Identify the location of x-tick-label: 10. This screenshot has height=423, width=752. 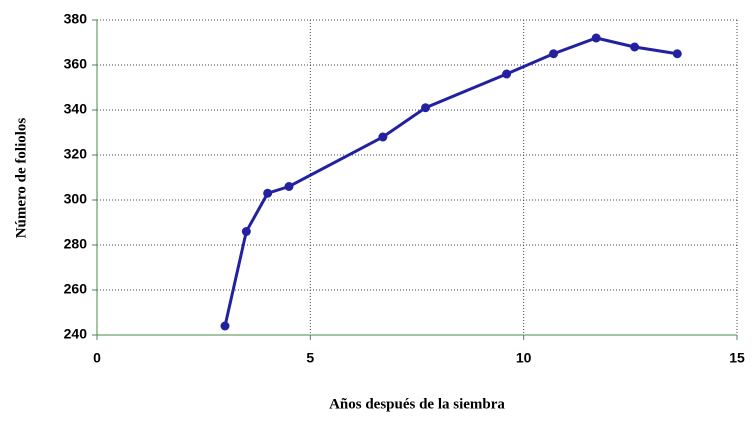
(524, 358).